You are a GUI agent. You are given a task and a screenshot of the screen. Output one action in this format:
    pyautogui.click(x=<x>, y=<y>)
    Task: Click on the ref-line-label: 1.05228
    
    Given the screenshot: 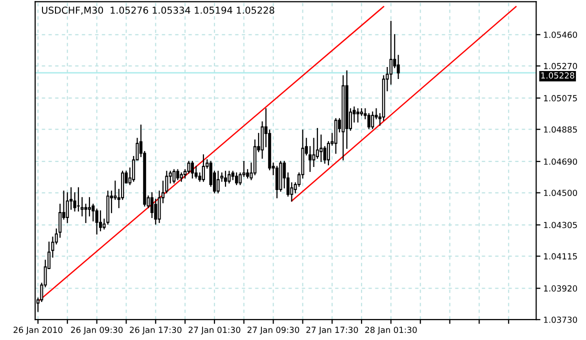 What is the action you would take?
    pyautogui.click(x=557, y=75)
    